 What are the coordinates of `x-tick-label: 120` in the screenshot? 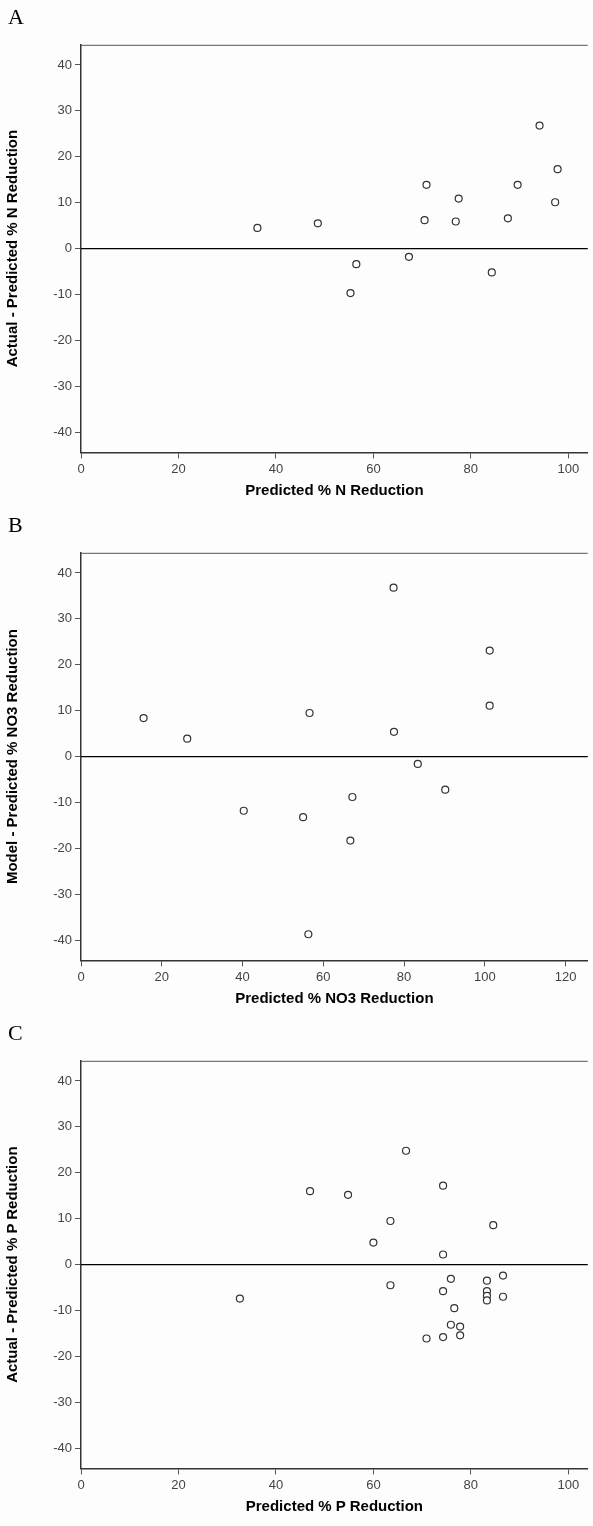 It's located at (565, 976).